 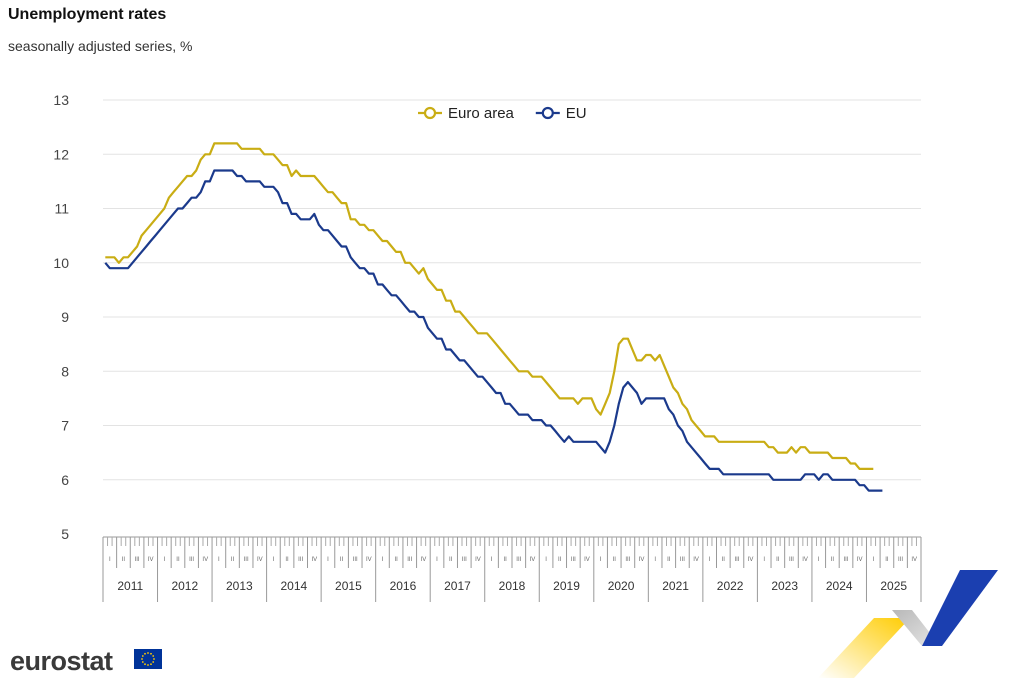 What do you see at coordinates (839, 586) in the screenshot?
I see `year-label: 2024` at bounding box center [839, 586].